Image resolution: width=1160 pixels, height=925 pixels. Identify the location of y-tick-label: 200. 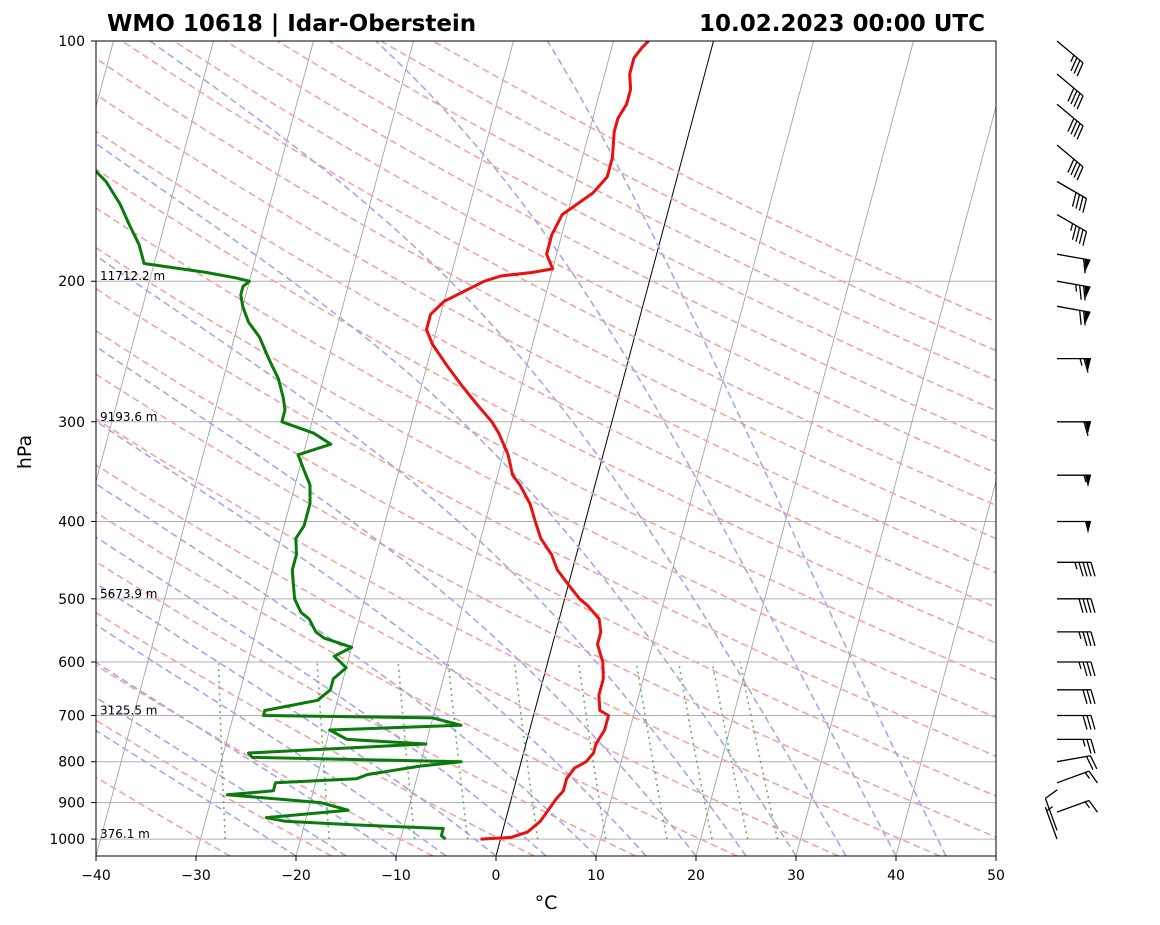
(71, 282).